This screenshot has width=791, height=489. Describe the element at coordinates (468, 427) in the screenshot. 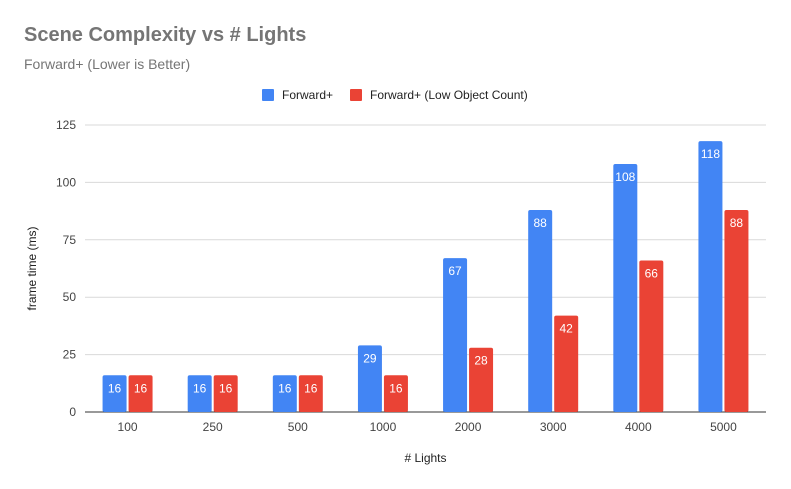

I see `x-tick-label: 2000` at that location.